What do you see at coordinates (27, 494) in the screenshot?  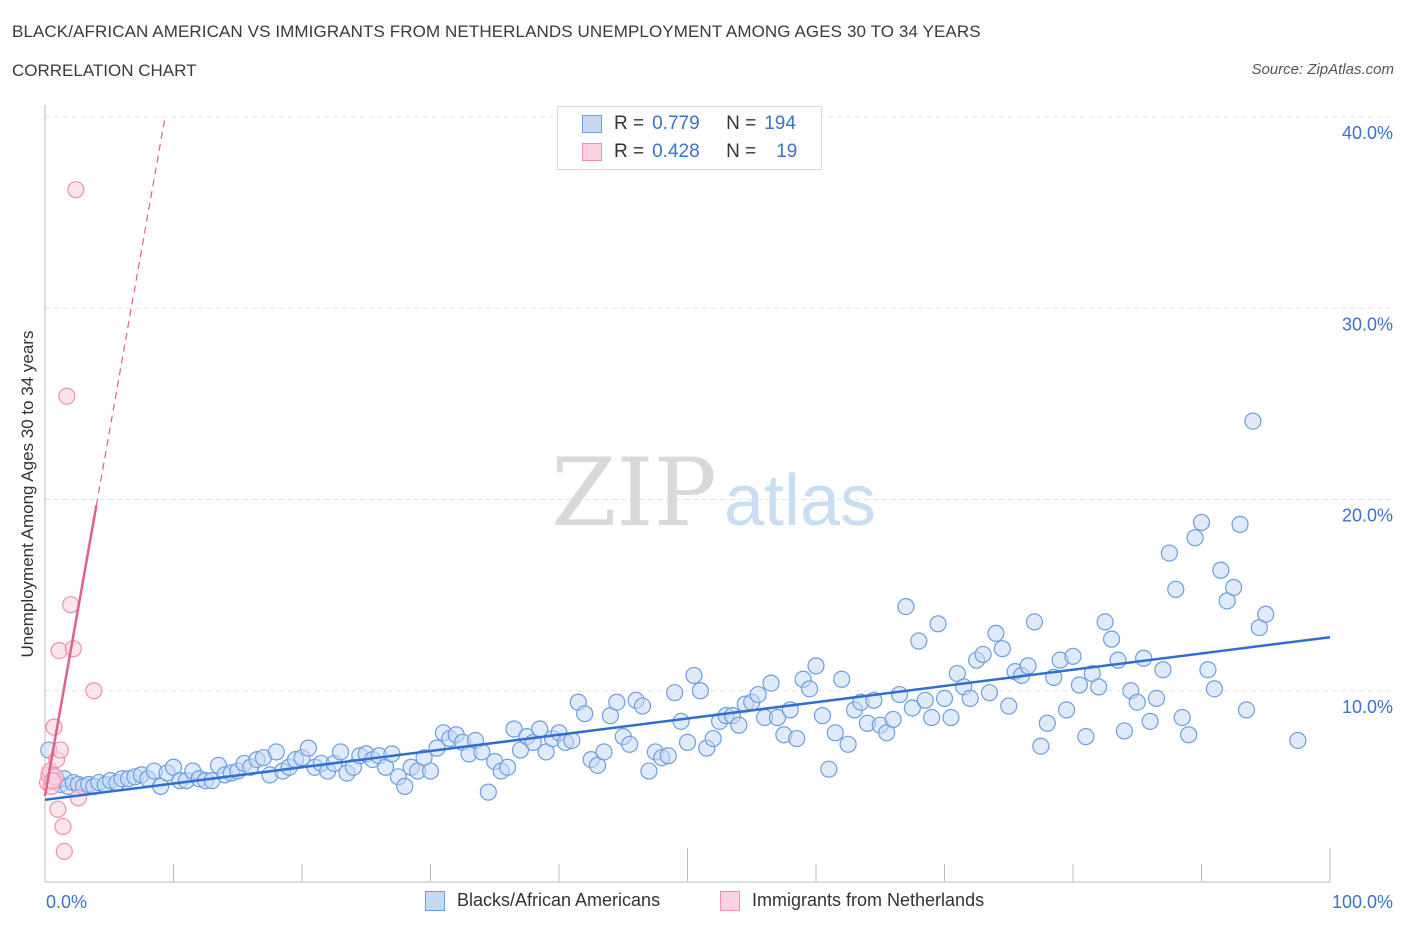 I see `y-axis-label: Unemployment Among Ages 30 to 34 years` at bounding box center [27, 494].